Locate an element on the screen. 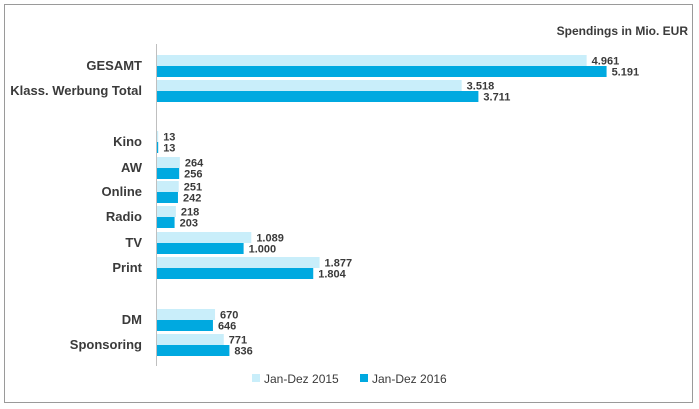  data-label-aw-2016: 256 is located at coordinates (193, 175).